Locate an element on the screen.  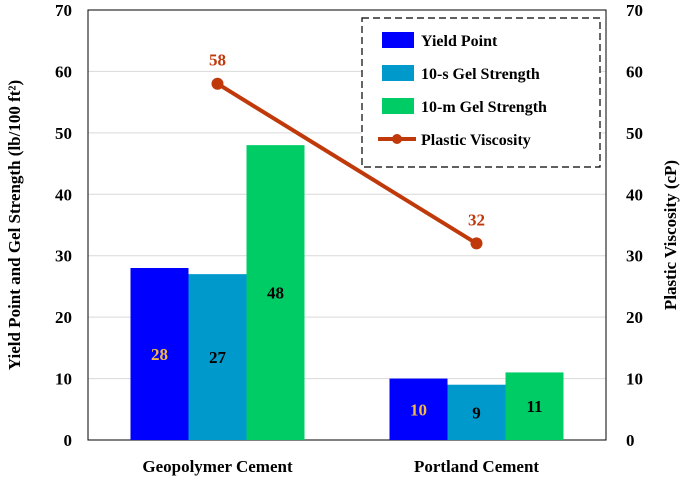
y-tick-label-right: 20 is located at coordinates (634, 317).